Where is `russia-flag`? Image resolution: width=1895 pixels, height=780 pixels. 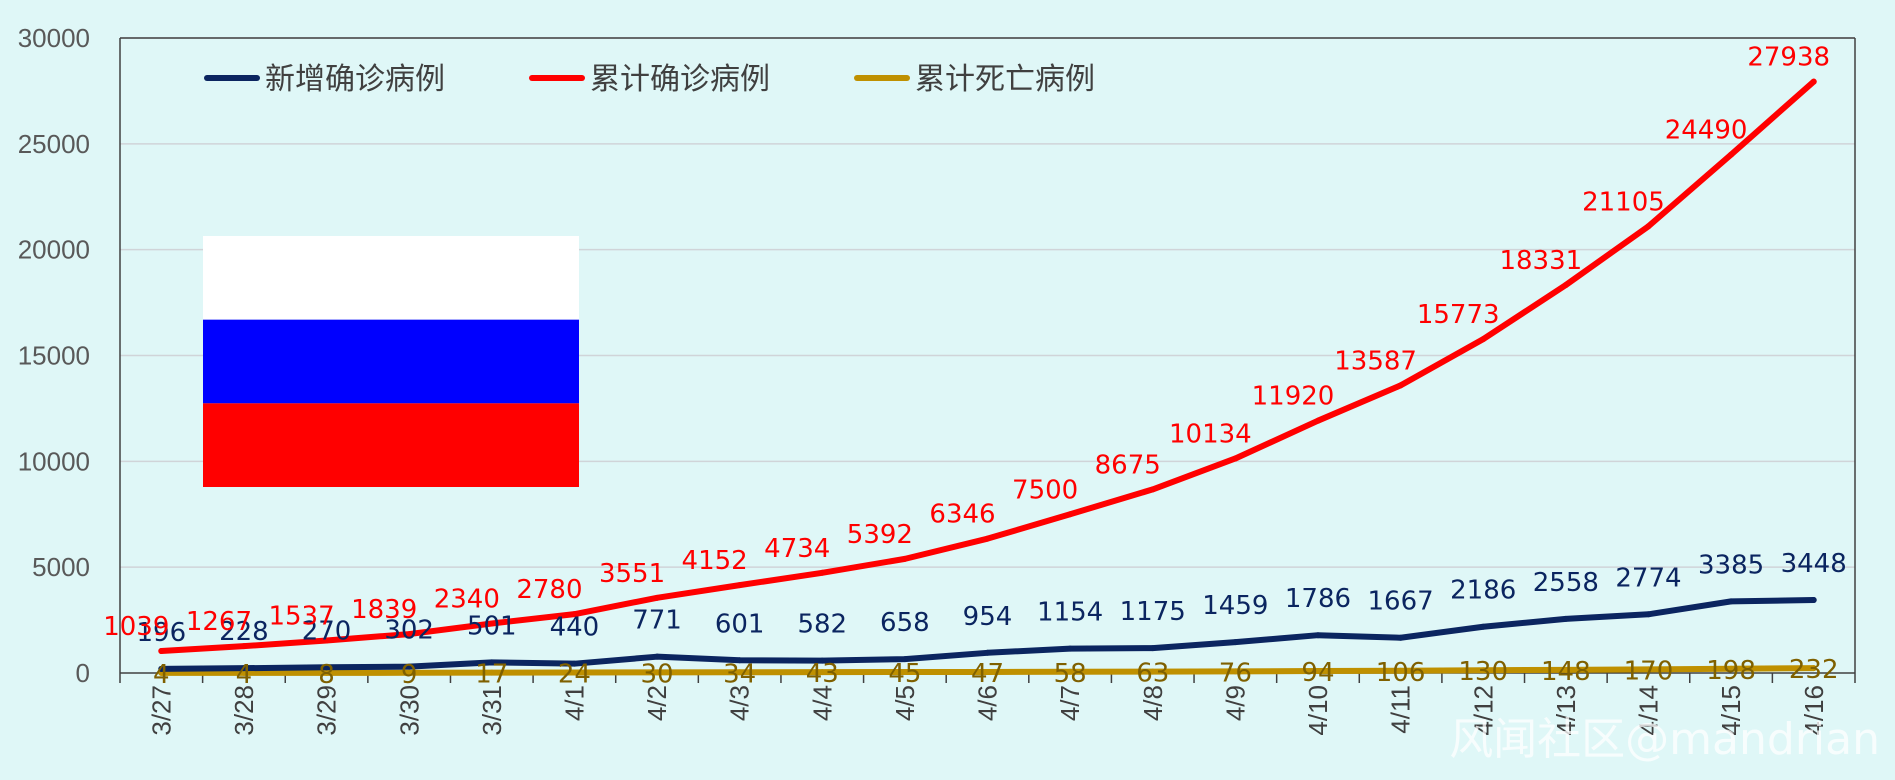 russia-flag is located at coordinates (391, 361).